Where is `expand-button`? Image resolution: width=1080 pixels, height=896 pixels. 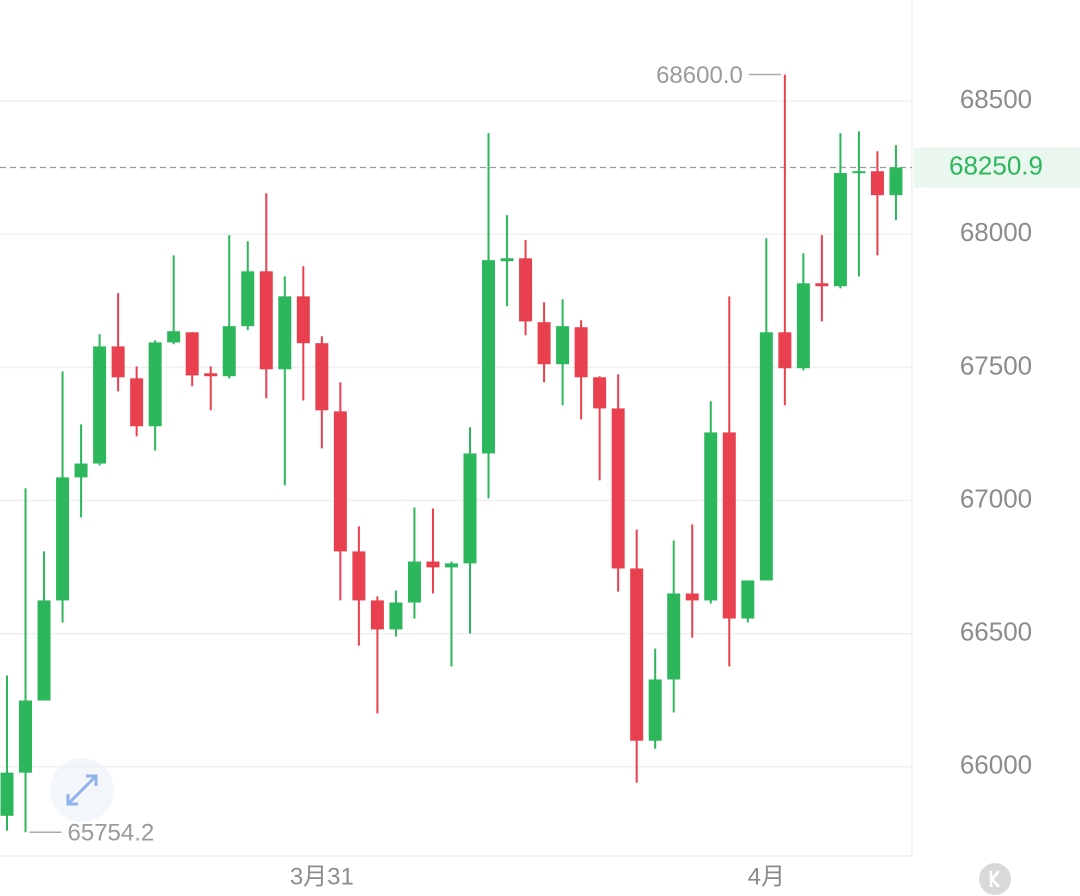 expand-button is located at coordinates (82, 790).